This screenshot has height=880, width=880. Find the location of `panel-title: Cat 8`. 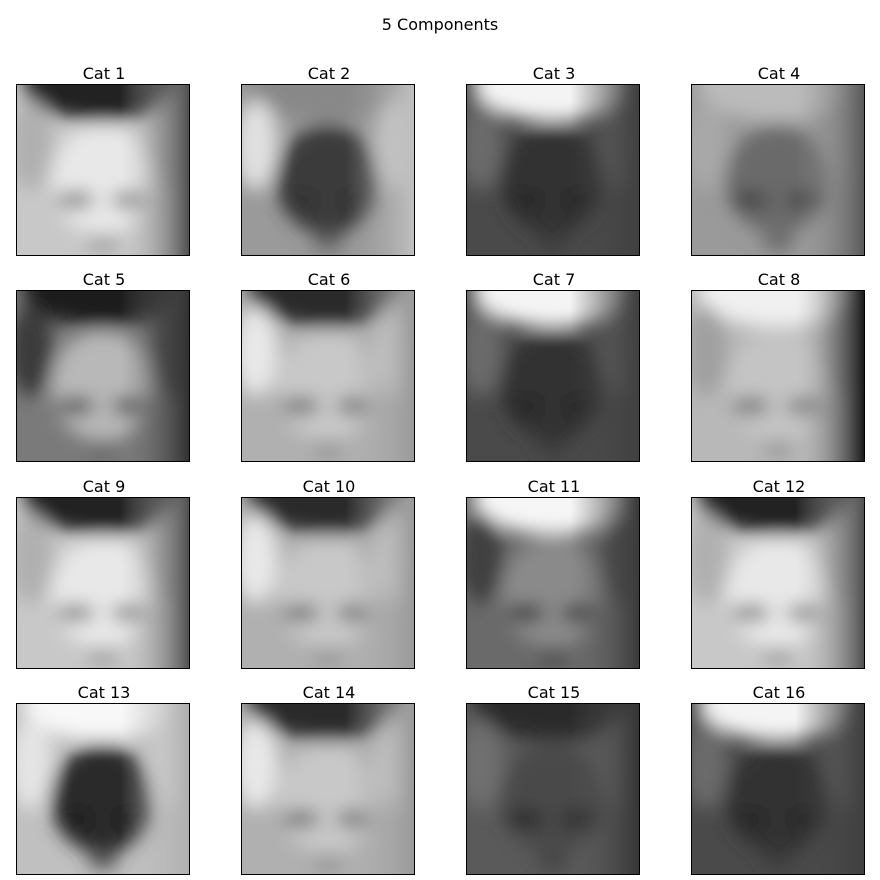

panel-title: Cat 8 is located at coordinates (779, 279).